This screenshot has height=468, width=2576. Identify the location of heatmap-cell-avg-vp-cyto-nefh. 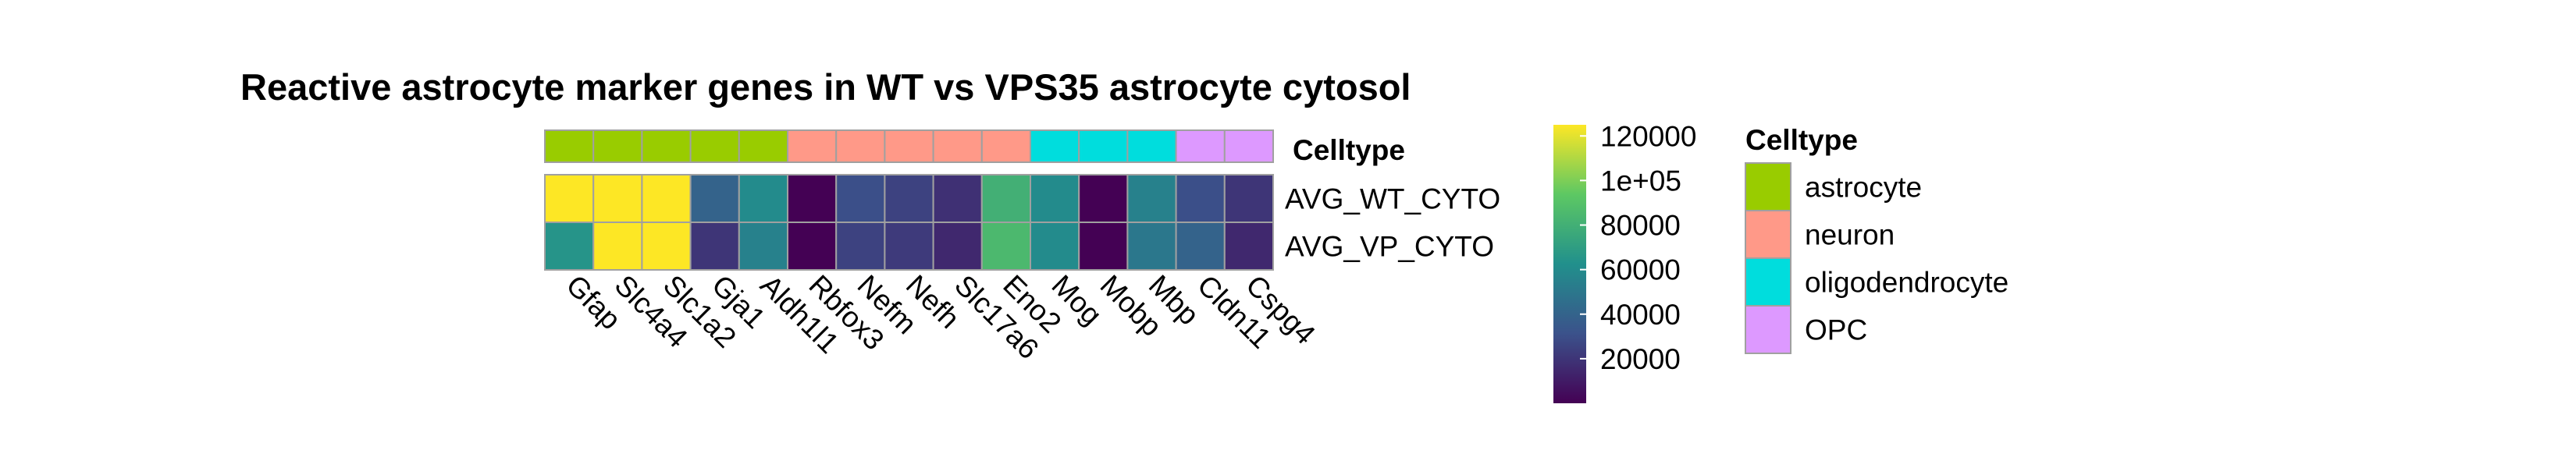
(909, 247).